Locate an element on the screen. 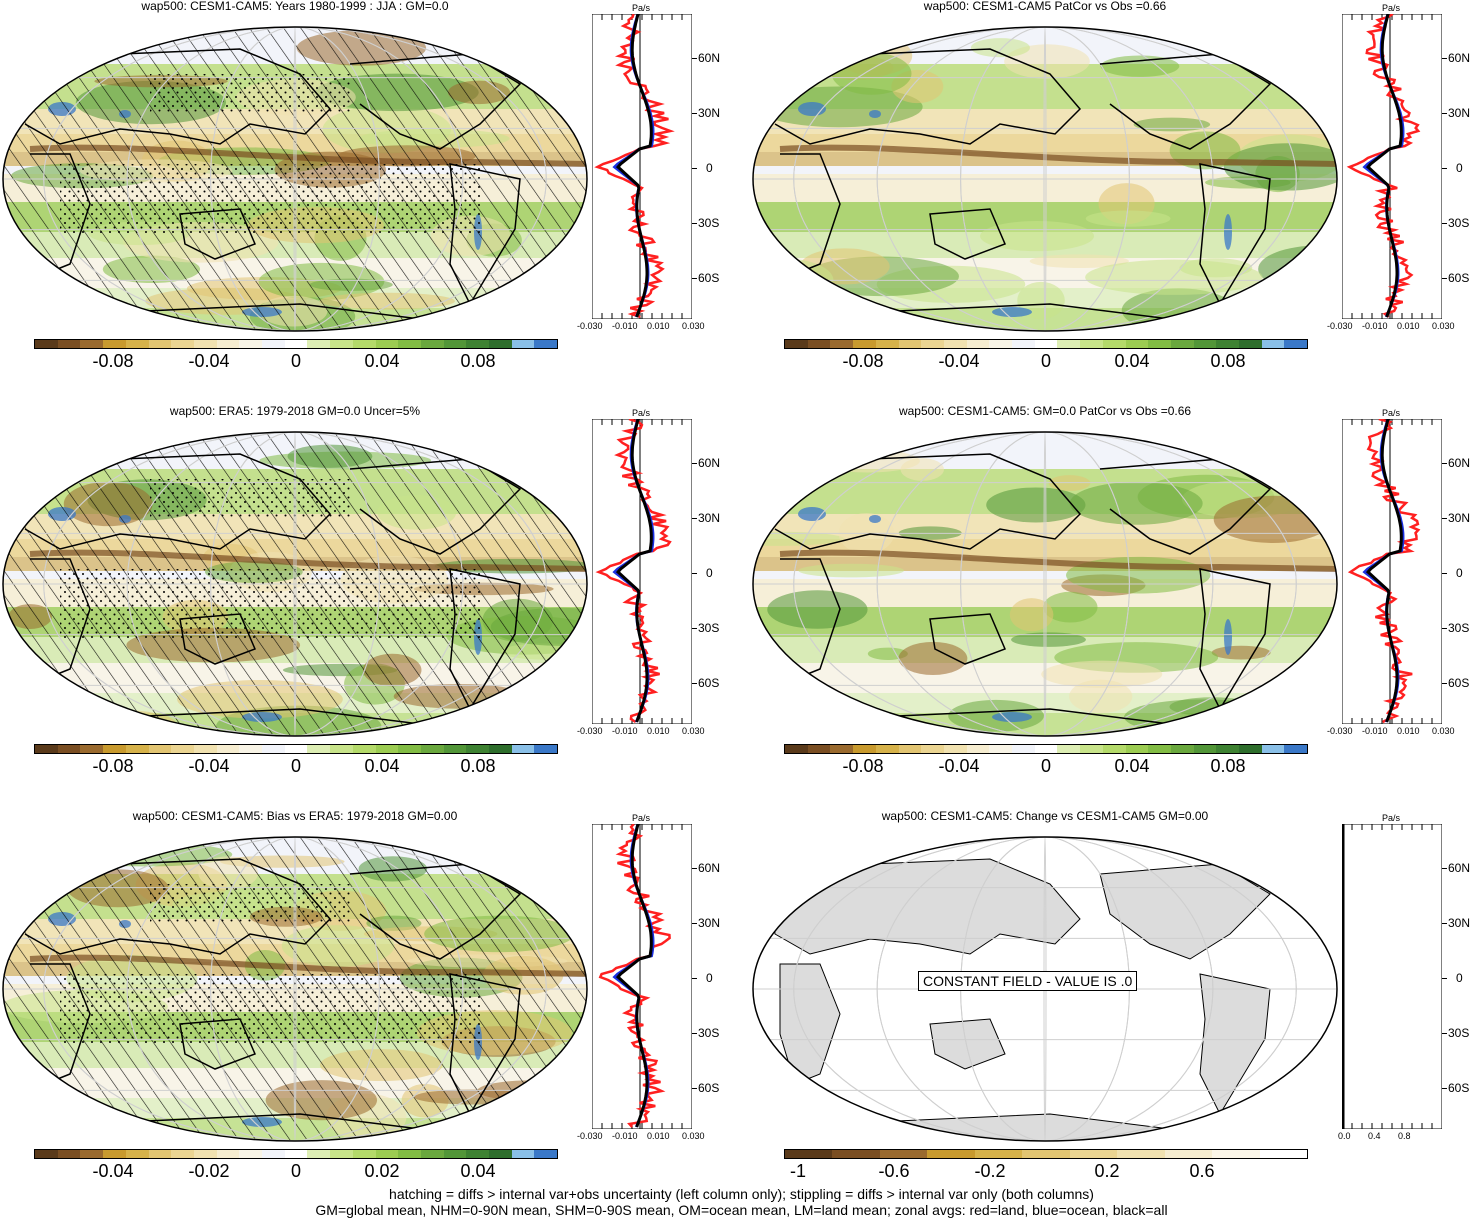 The image size is (1483, 1218). zonal-units: Pa/s is located at coordinates (641, 8).